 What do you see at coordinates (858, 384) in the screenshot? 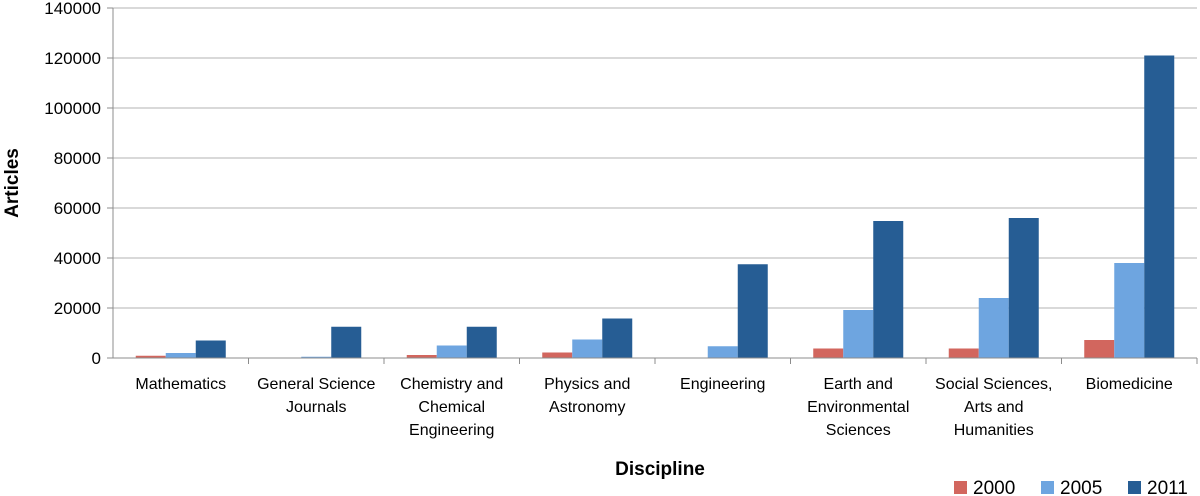
I see `x-category-label: Earth and` at bounding box center [858, 384].